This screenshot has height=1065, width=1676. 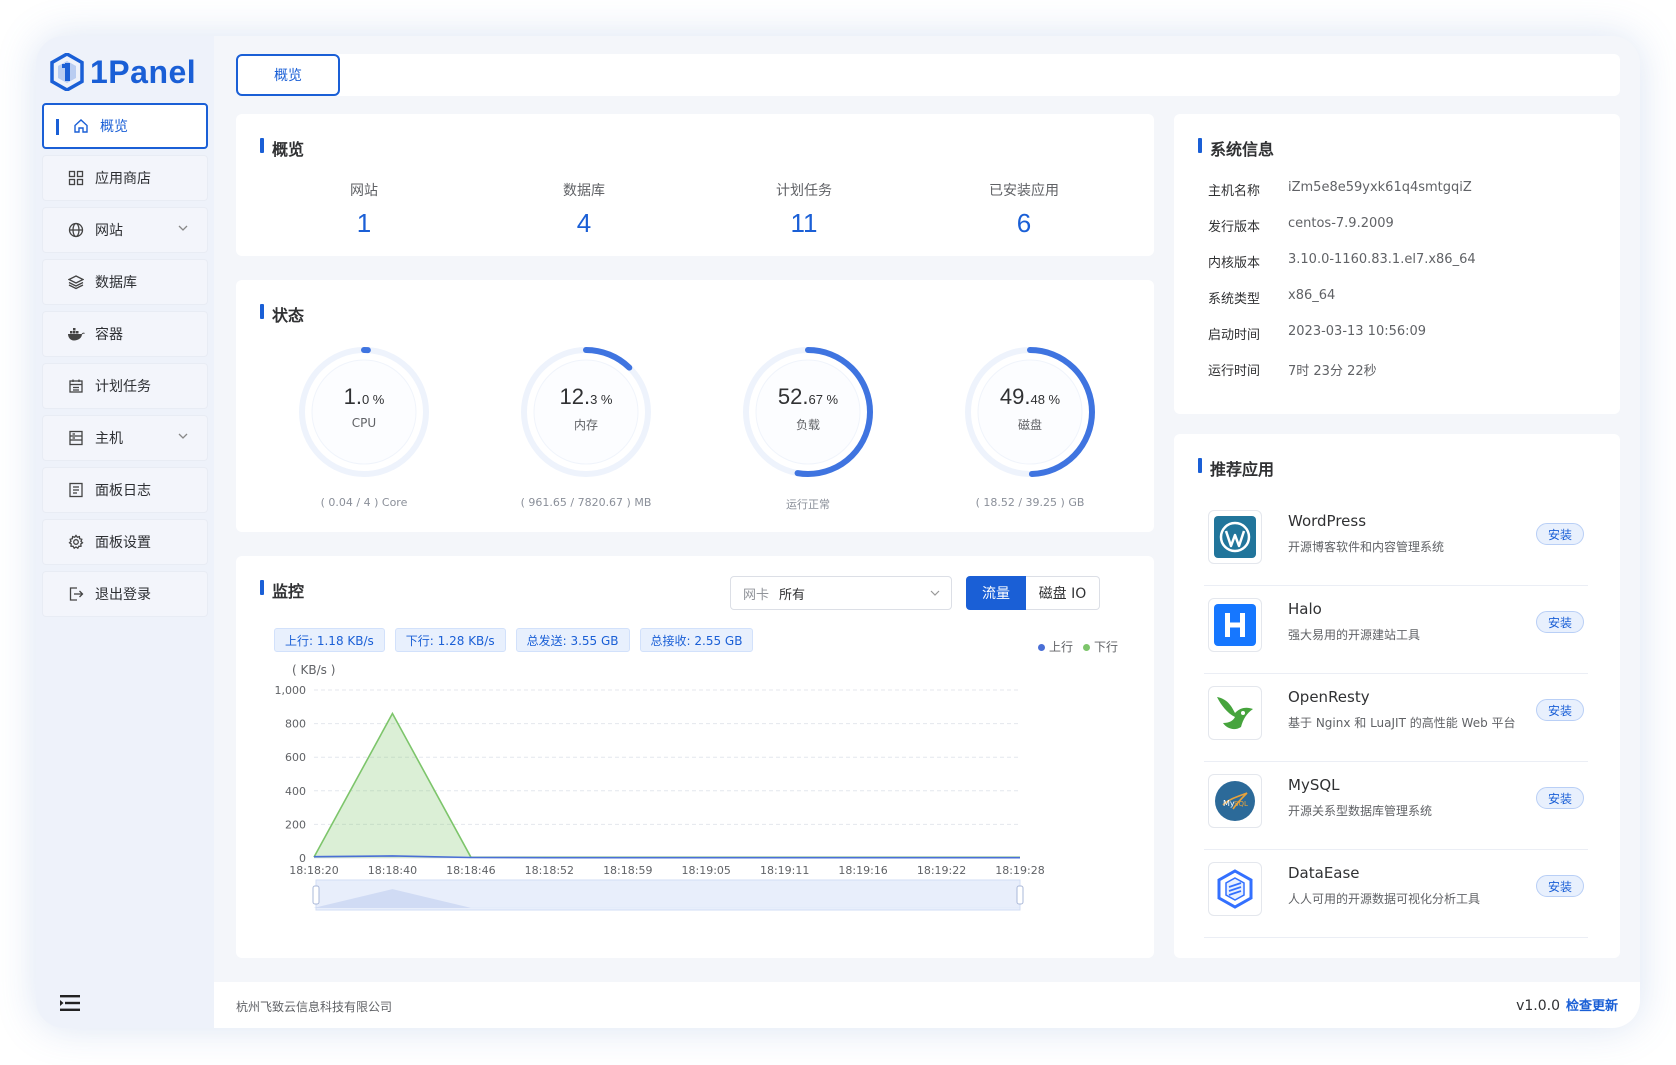 I want to click on gauge-name: 磁盘, so click(x=1029, y=425).